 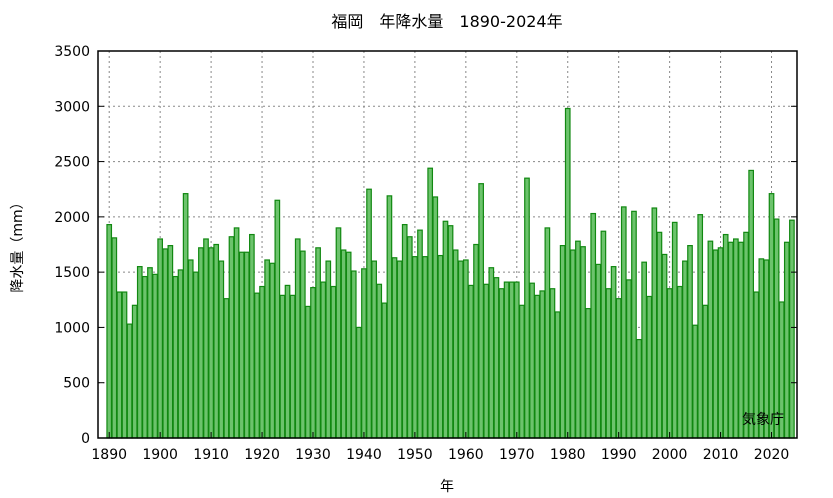 What do you see at coordinates (425, 347) in the screenshot?
I see `bar-1952` at bounding box center [425, 347].